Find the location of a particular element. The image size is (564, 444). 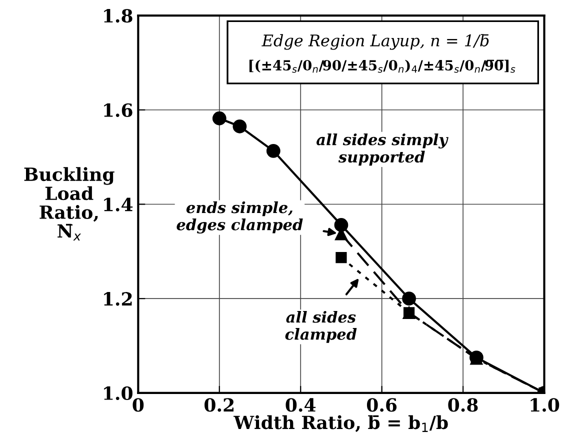

x-tick-label: 1.0 is located at coordinates (545, 405).